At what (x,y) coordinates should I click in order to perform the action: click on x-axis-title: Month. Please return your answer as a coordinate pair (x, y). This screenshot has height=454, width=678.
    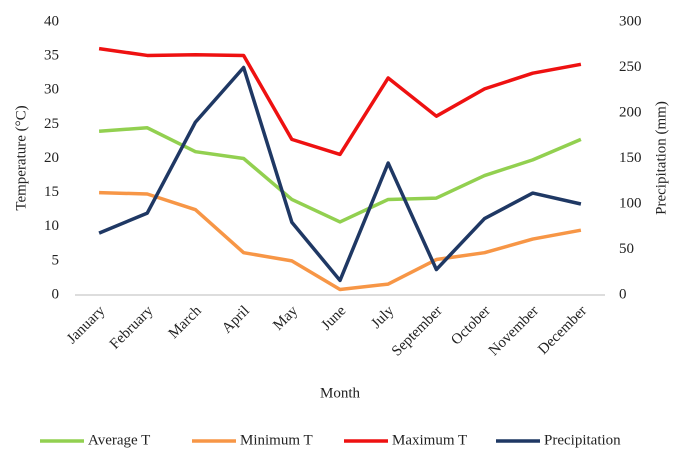
    Looking at the image, I should click on (340, 393).